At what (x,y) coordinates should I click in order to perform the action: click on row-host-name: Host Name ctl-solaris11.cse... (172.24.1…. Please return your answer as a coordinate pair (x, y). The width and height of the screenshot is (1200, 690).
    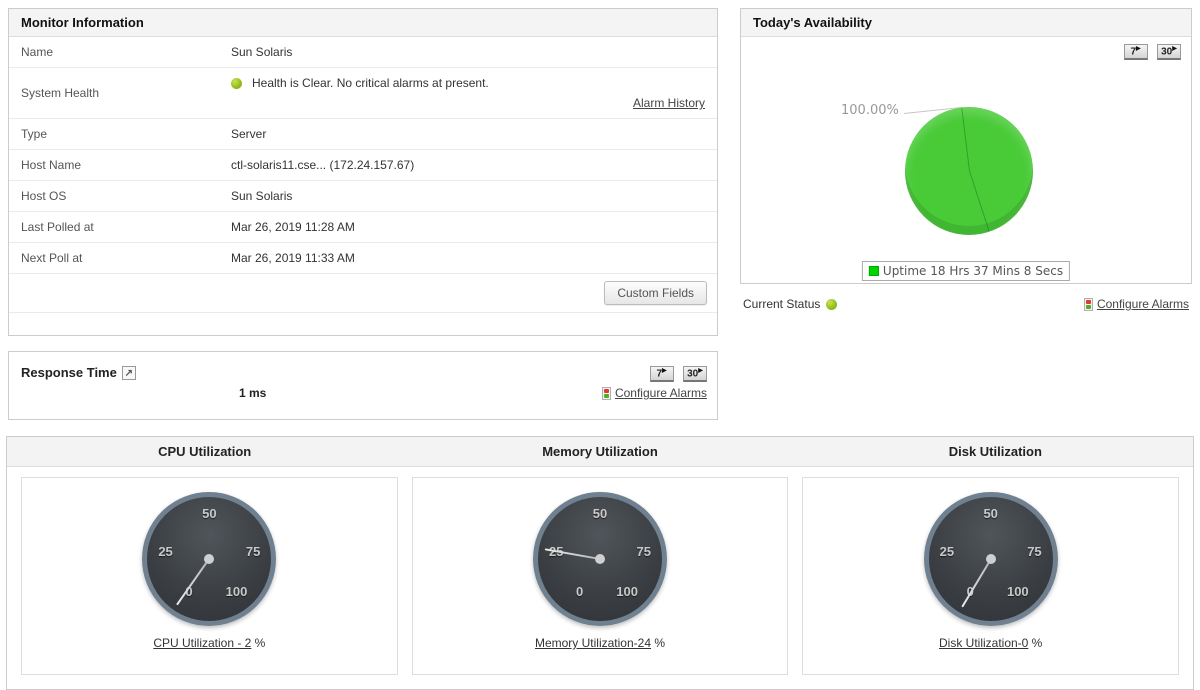
    Looking at the image, I should click on (363, 165).